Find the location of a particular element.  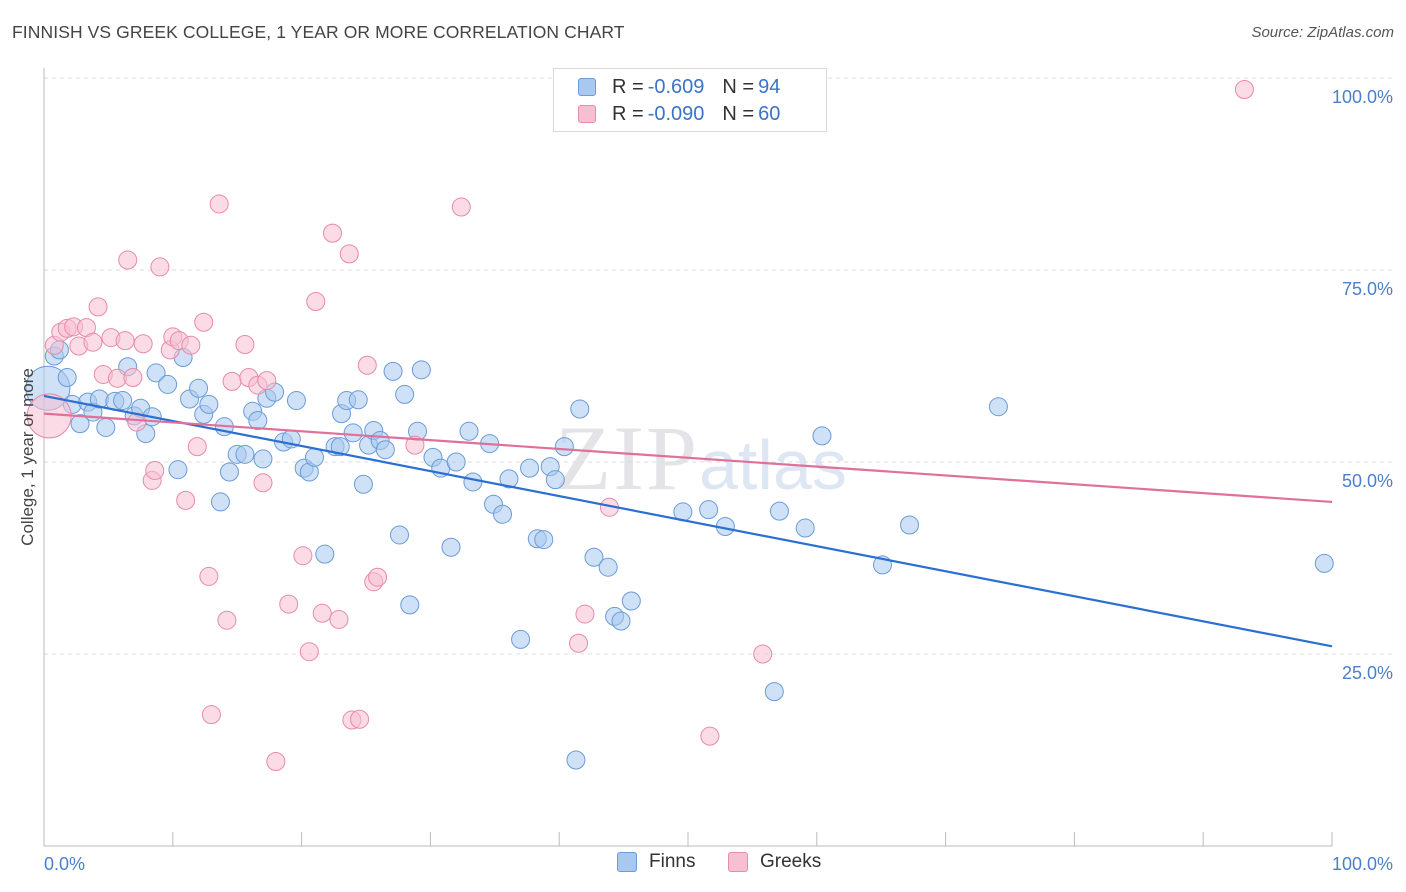

y-axis-title: College, 1 year or more is located at coordinates (27, 457).